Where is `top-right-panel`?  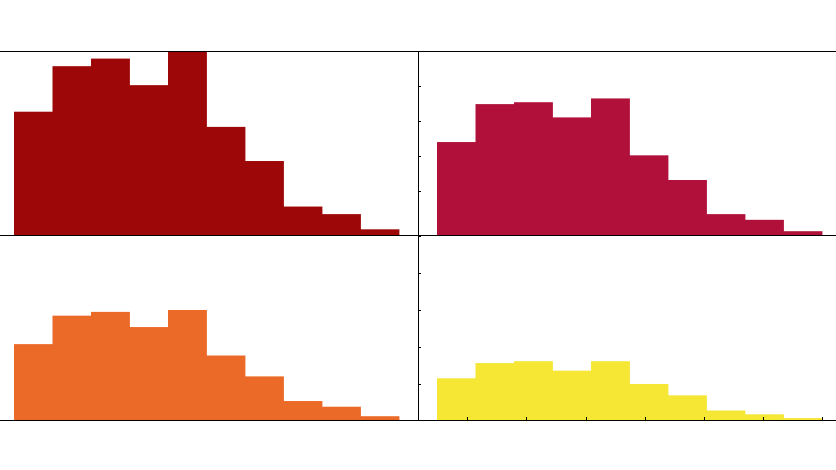
top-right-panel is located at coordinates (630, 166).